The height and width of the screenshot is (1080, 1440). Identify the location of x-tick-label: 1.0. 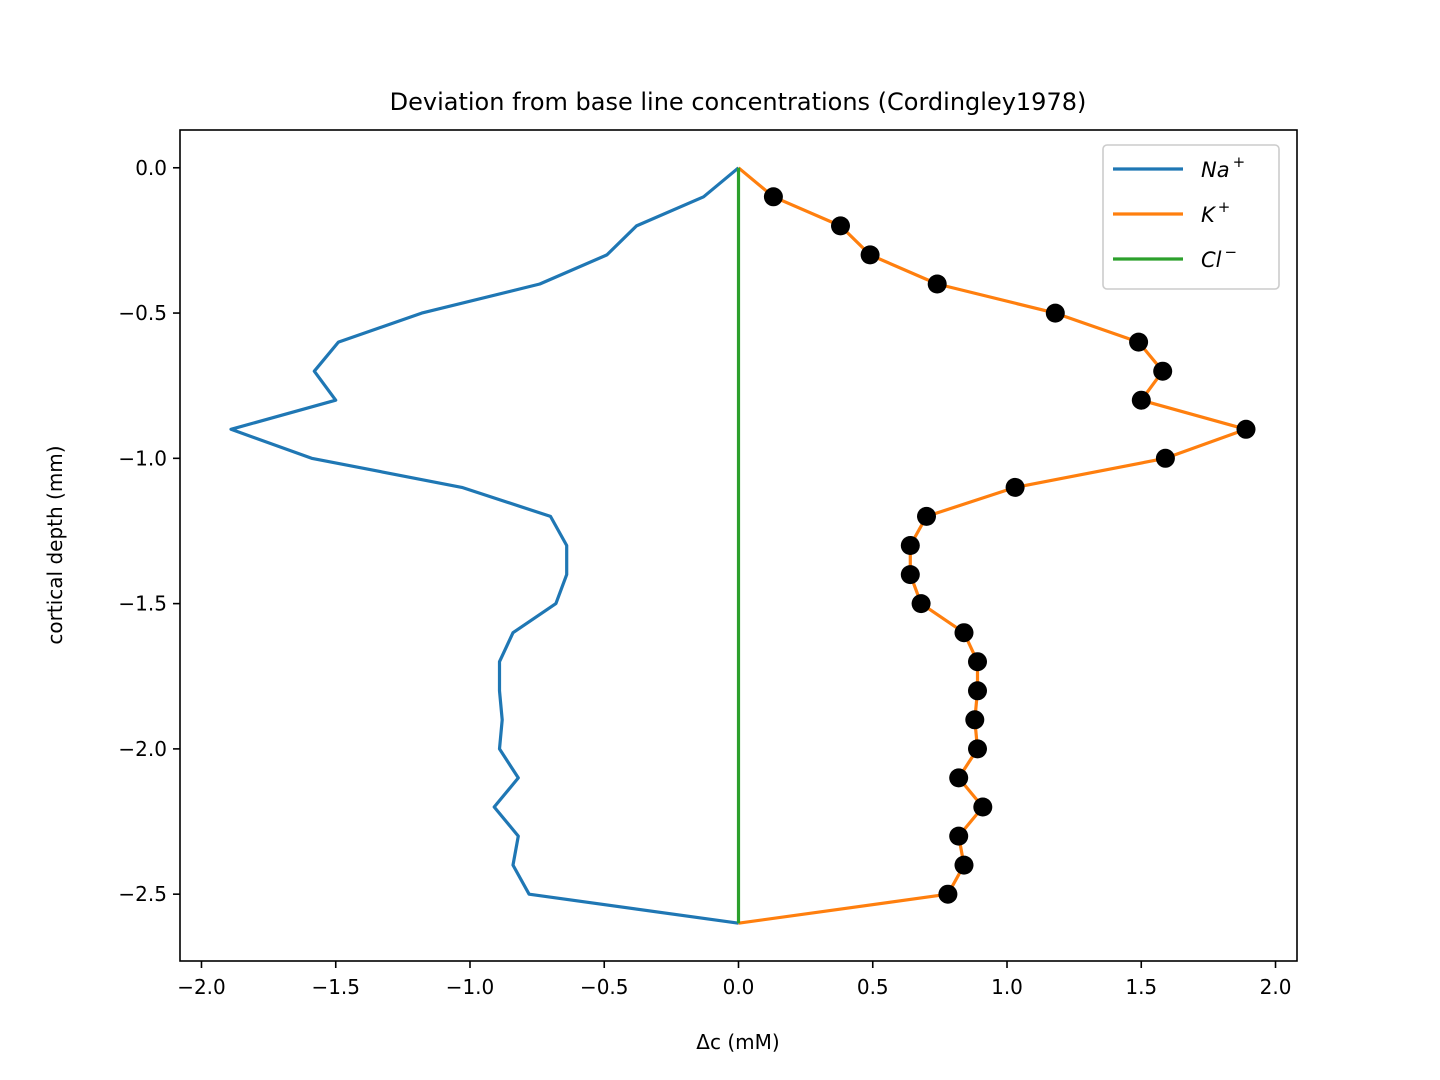
(1007, 987).